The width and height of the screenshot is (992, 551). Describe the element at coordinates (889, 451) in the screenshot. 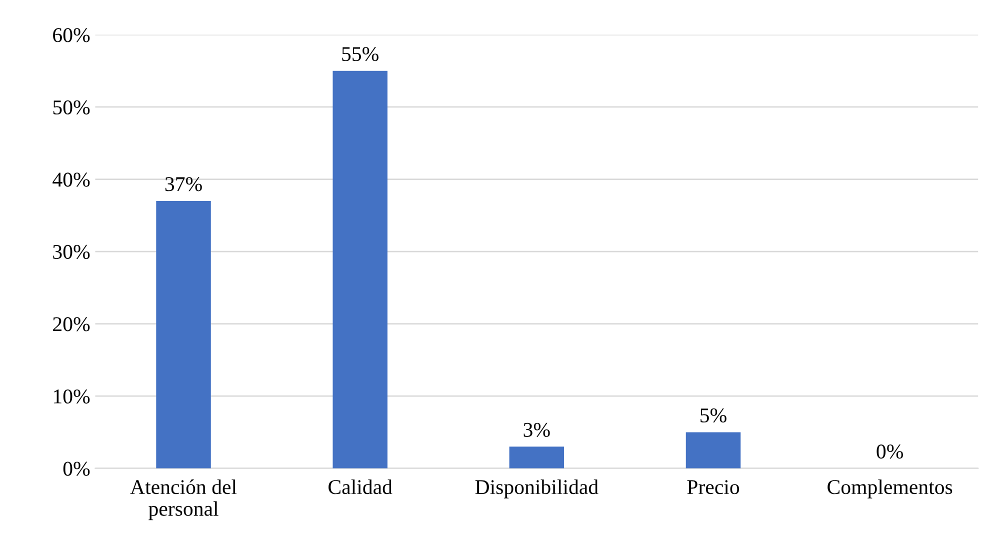

I see `data-label: 0%` at that location.